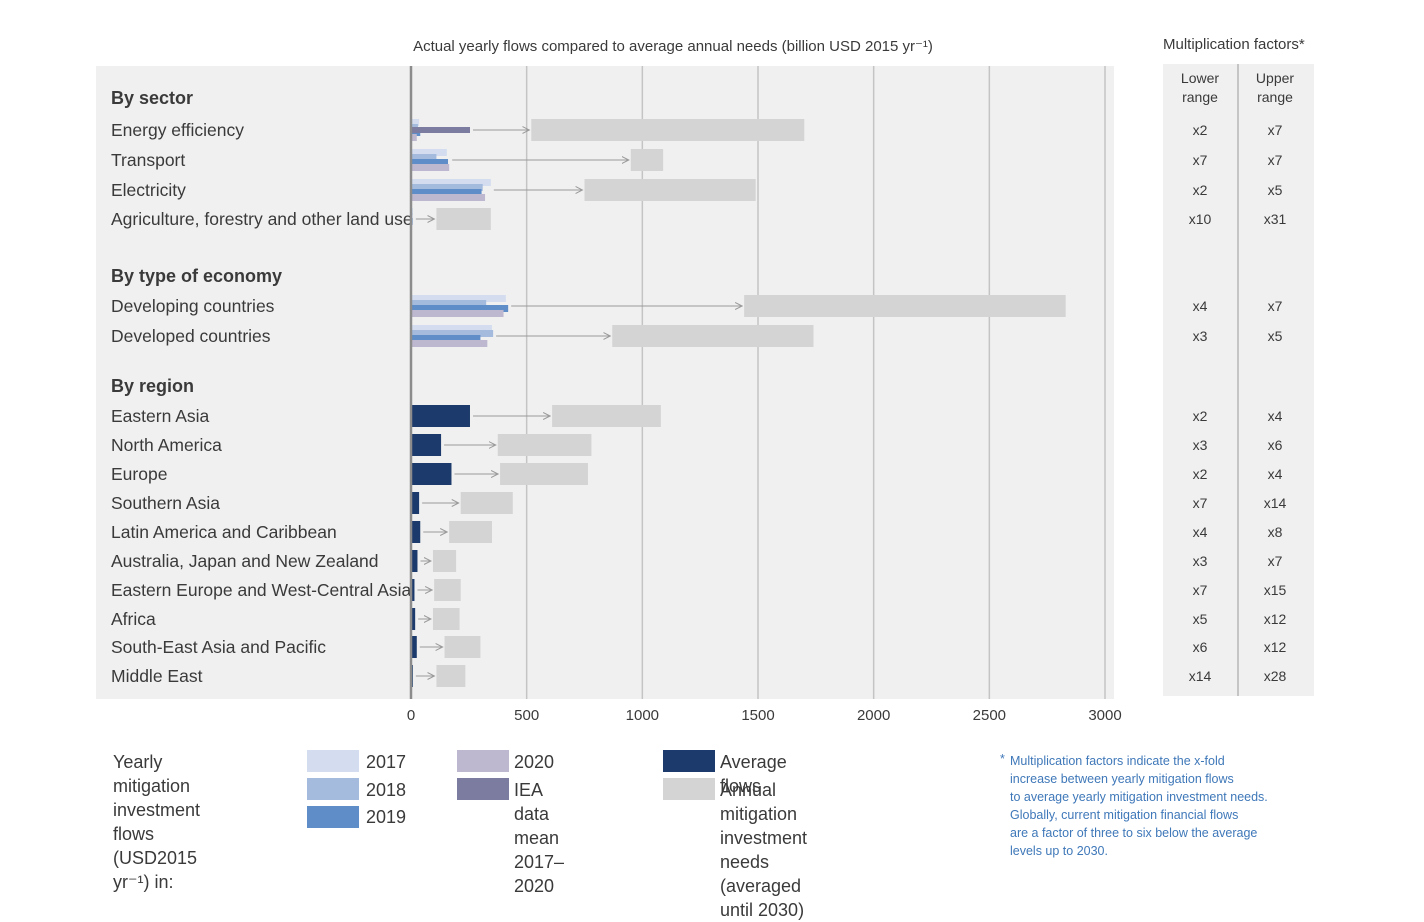 This screenshot has width=1424, height=922. What do you see at coordinates (1122, 779) in the screenshot?
I see `footnote-line-2: increase between yearly mitigation flows` at bounding box center [1122, 779].